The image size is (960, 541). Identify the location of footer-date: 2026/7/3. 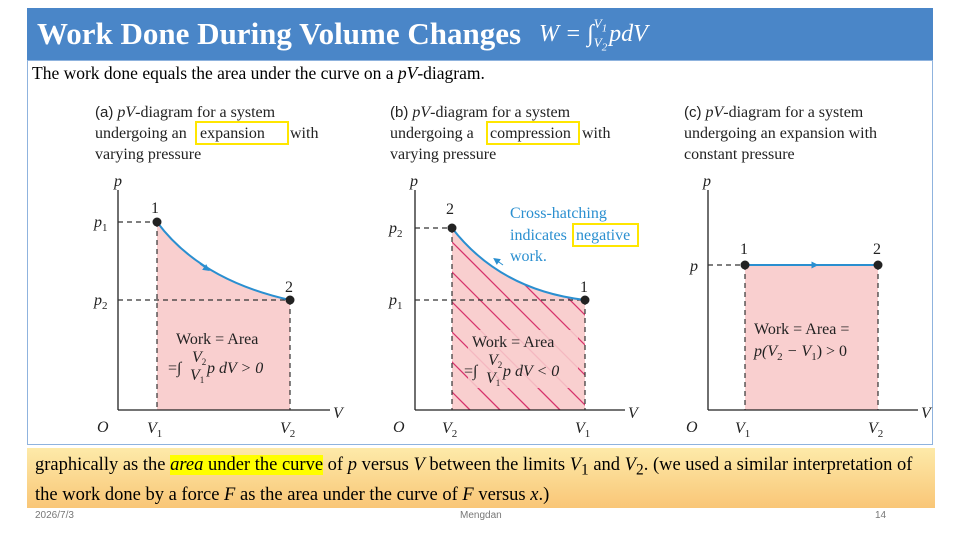
(54, 515).